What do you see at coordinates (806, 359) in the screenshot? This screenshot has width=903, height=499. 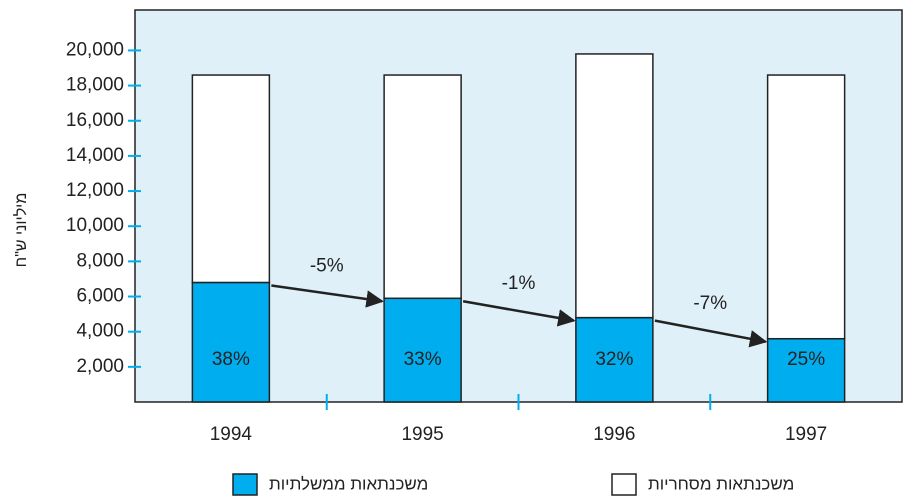 I see `bar-label: 25%` at bounding box center [806, 359].